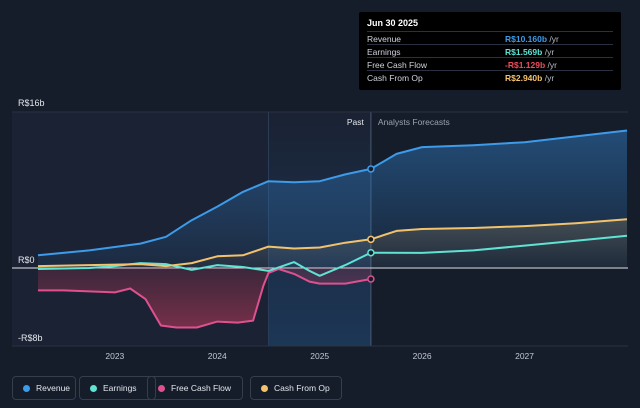 This screenshot has height=408, width=640. What do you see at coordinates (217, 356) in the screenshot?
I see `x-axis-tick-label: 2024` at bounding box center [217, 356].